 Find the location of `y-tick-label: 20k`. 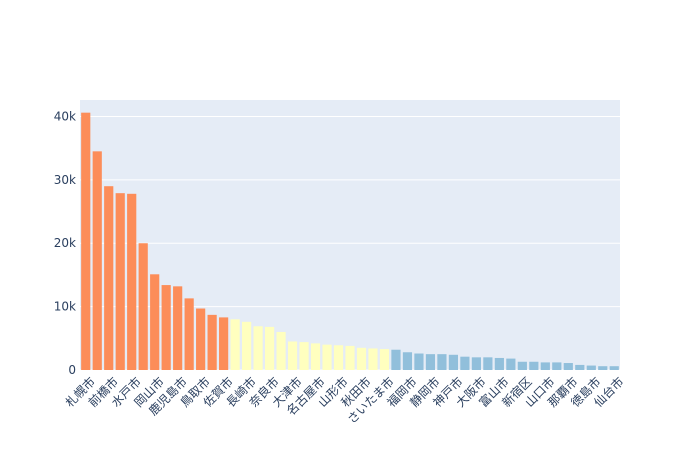

y-tick-label: 20k is located at coordinates (65, 243).